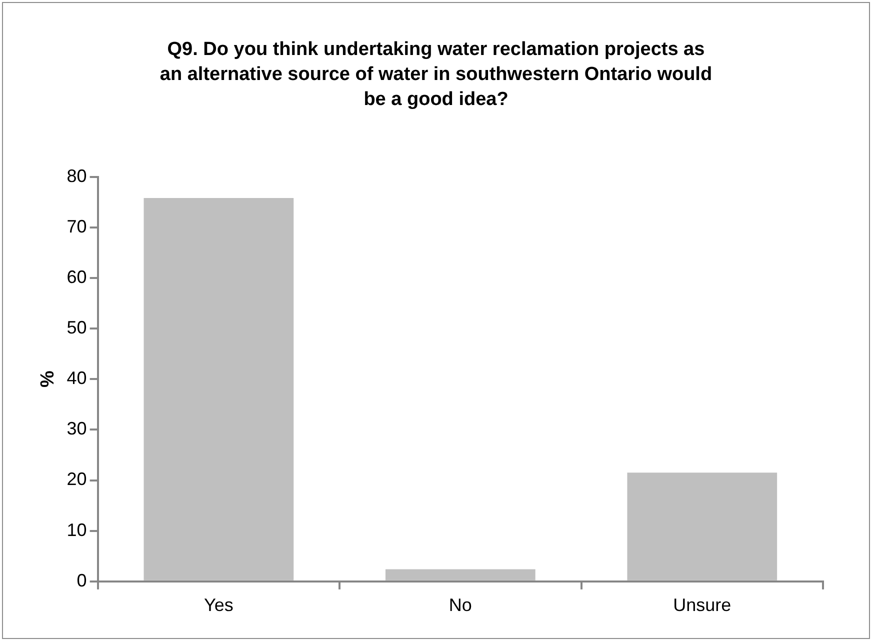  Describe the element at coordinates (76, 428) in the screenshot. I see `y-tick-label: 30` at that location.